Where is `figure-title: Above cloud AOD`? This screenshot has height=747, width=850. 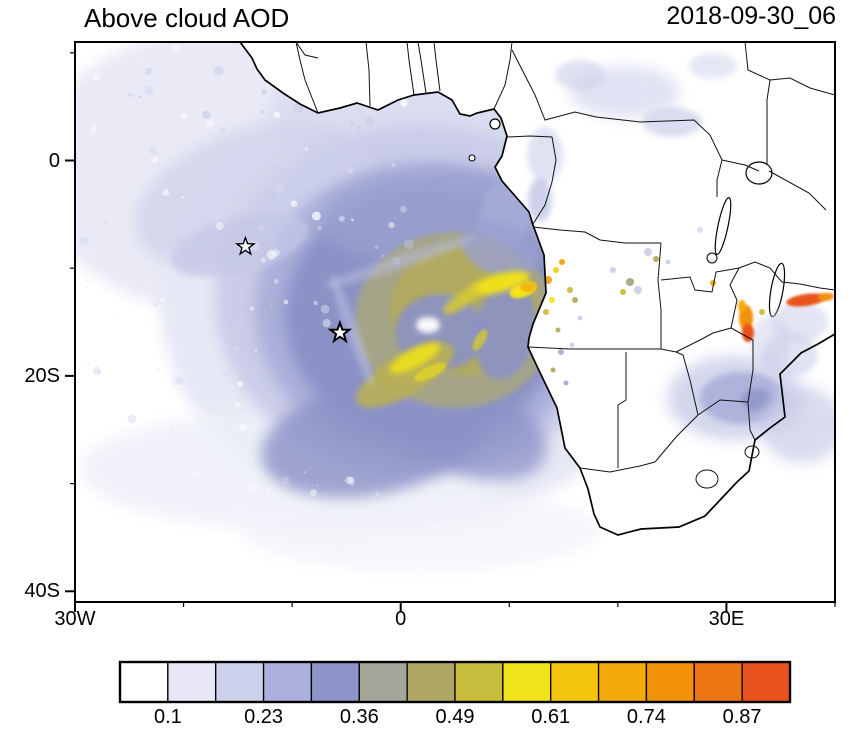
figure-title: Above cloud AOD is located at coordinates (187, 18).